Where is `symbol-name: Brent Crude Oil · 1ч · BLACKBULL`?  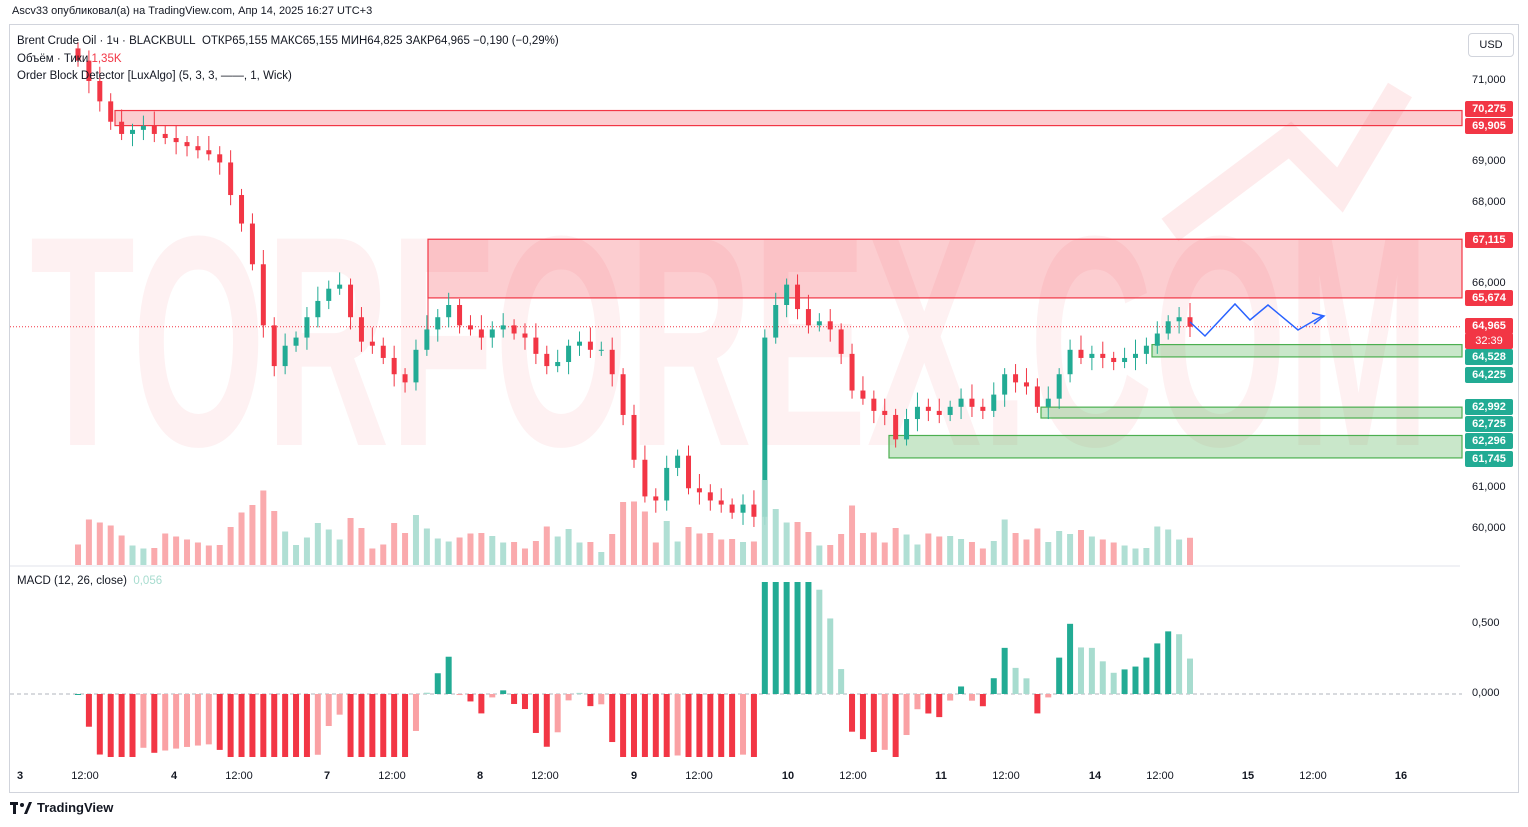
symbol-name: Brent Crude Oil · 1ч · BLACKBULL is located at coordinates (106, 41).